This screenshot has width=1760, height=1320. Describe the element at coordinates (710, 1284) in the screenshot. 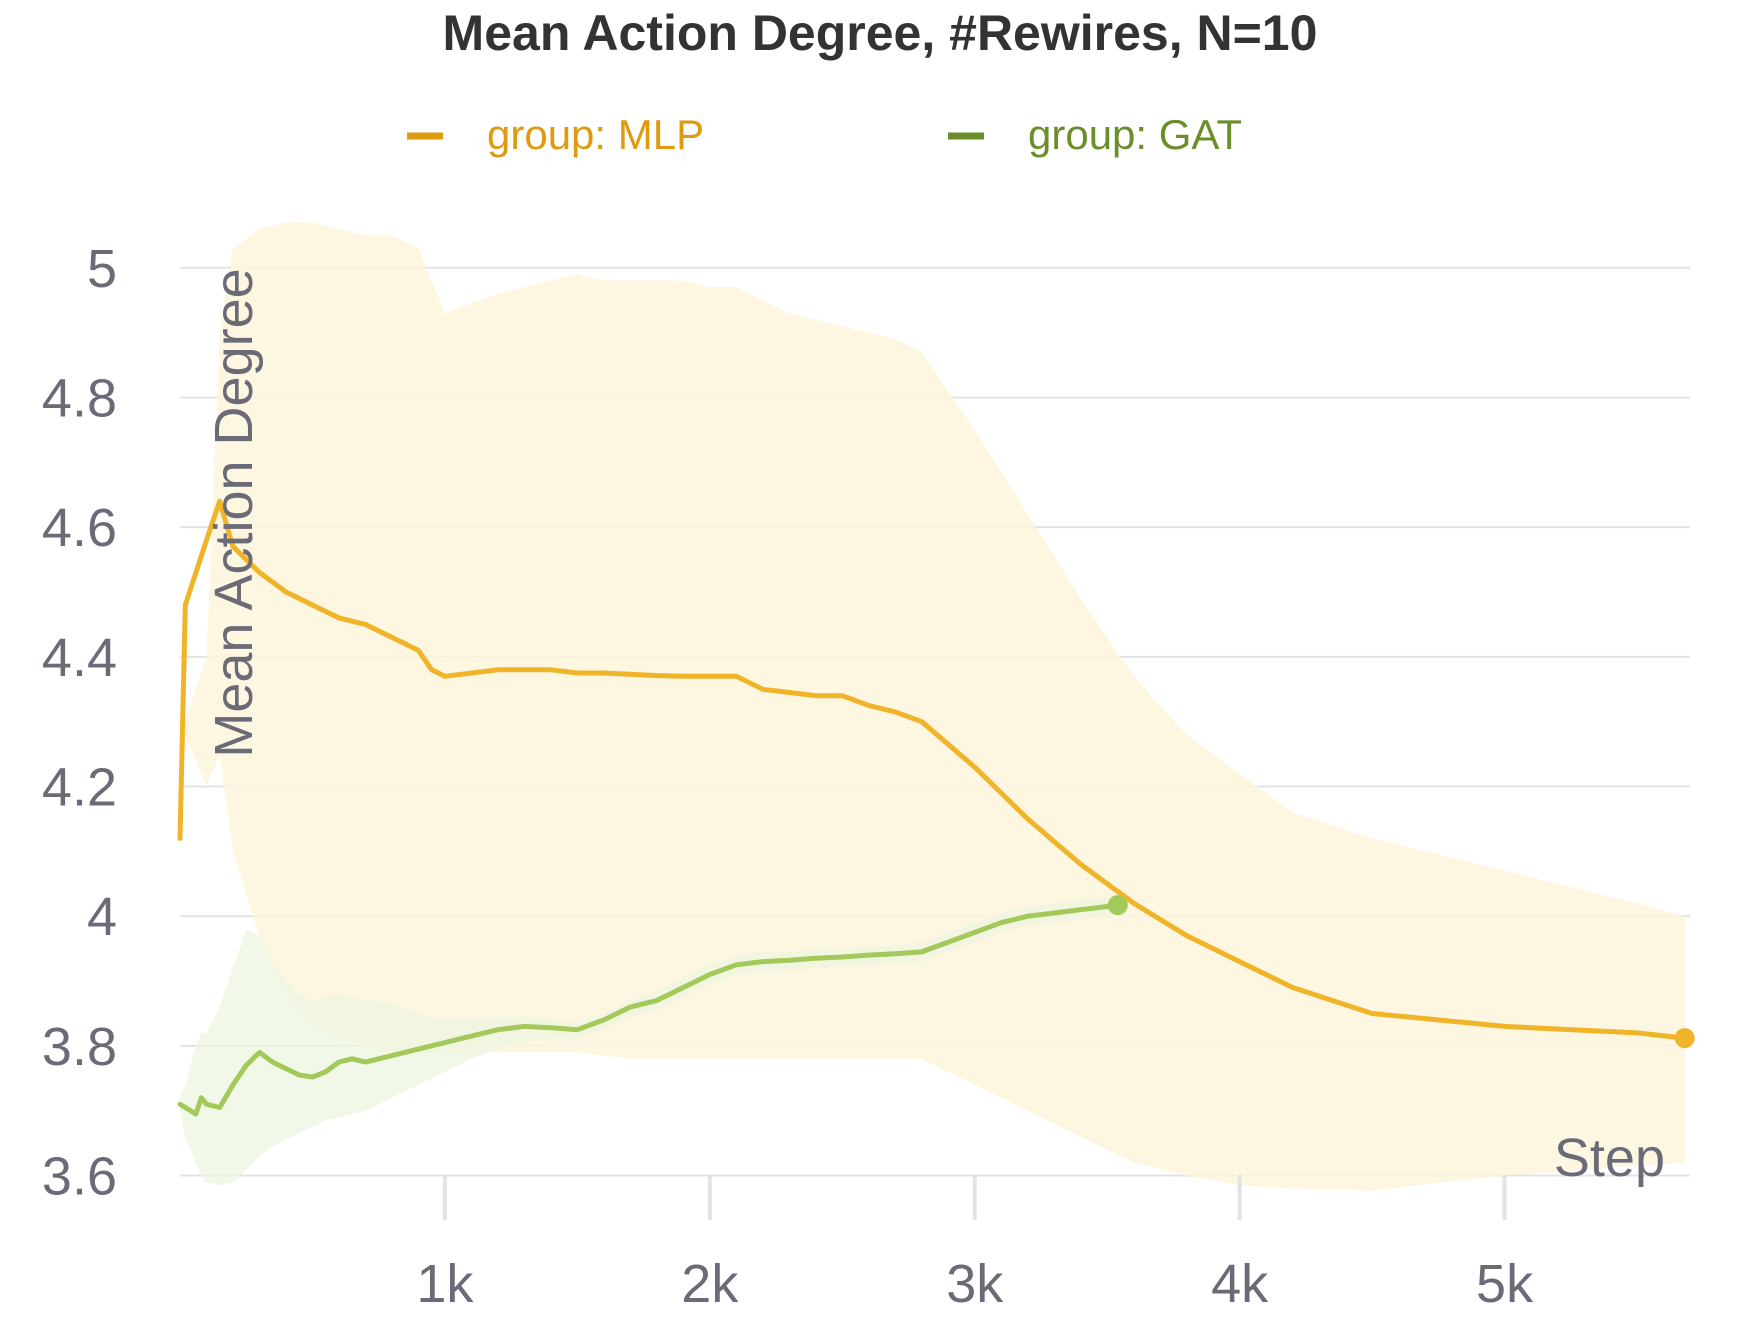

I see `x-tick-label: 2k` at that location.